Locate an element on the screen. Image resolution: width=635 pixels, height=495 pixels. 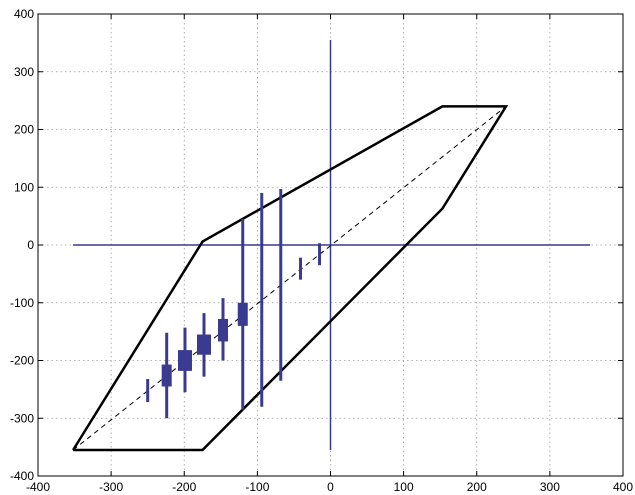
y-tick-label: 0 is located at coordinates (30, 245).